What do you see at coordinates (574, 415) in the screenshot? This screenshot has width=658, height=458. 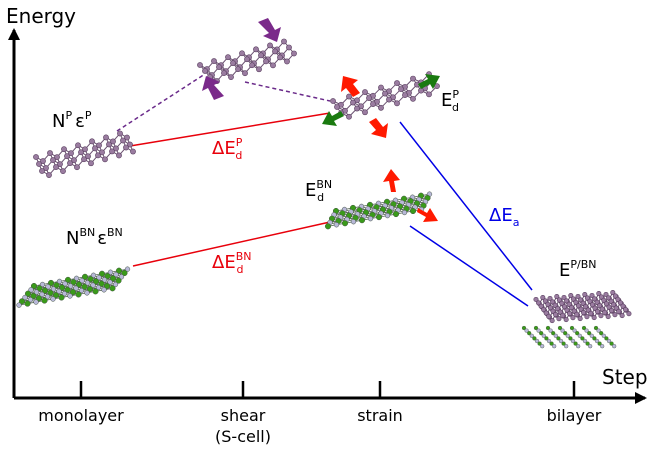 I see `tick-label-bilayer: bilayer` at bounding box center [574, 415].